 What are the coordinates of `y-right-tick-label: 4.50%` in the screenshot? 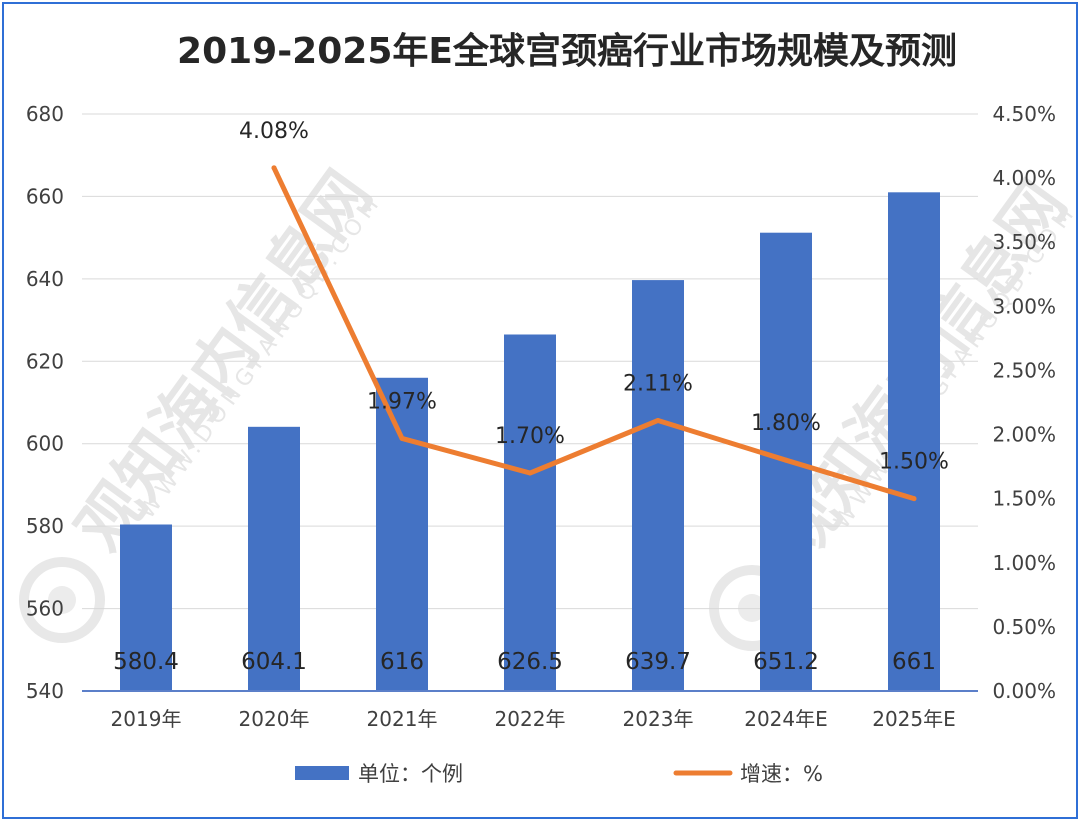 It's located at (1024, 114).